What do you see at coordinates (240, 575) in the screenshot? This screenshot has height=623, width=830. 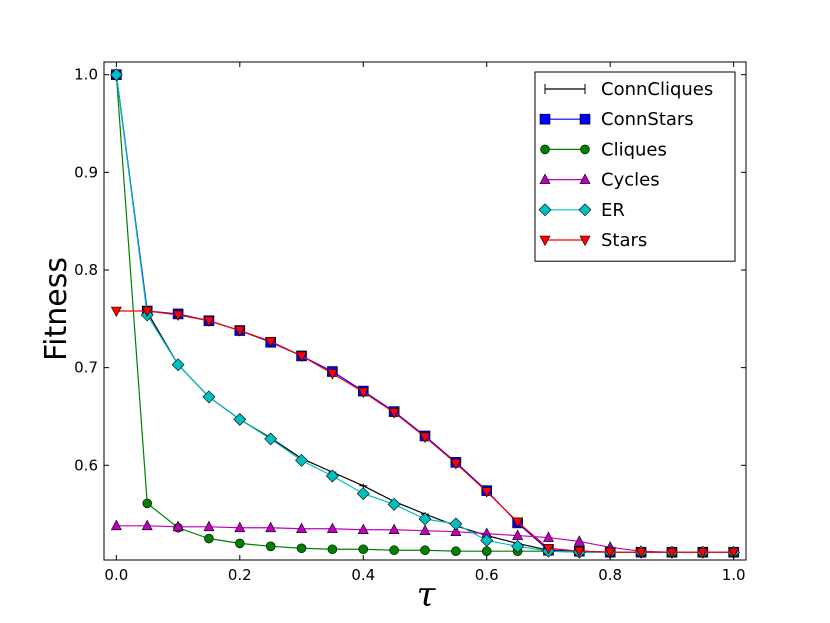 I see `x-tick-label: 0.2` at bounding box center [240, 575].